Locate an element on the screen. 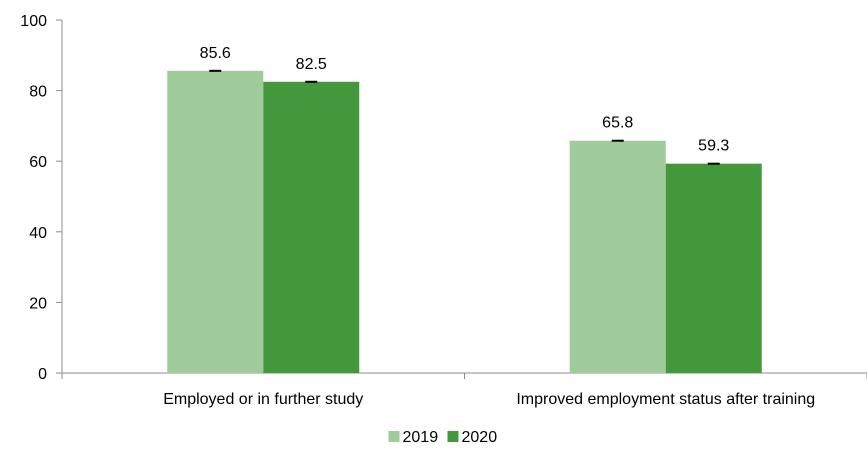  legend: 2019 2020 is located at coordinates (443, 437).